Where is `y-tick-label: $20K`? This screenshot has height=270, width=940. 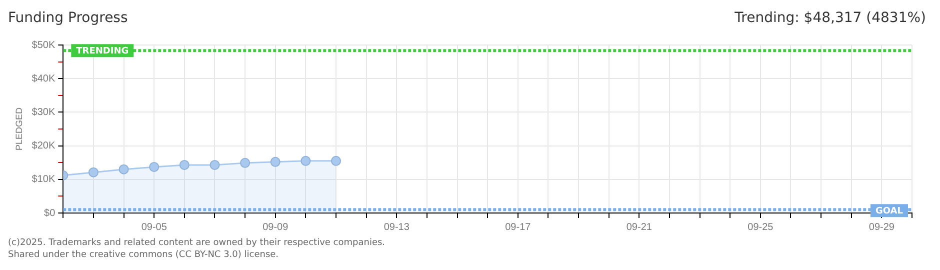
y-tick-label: $20K is located at coordinates (44, 146).